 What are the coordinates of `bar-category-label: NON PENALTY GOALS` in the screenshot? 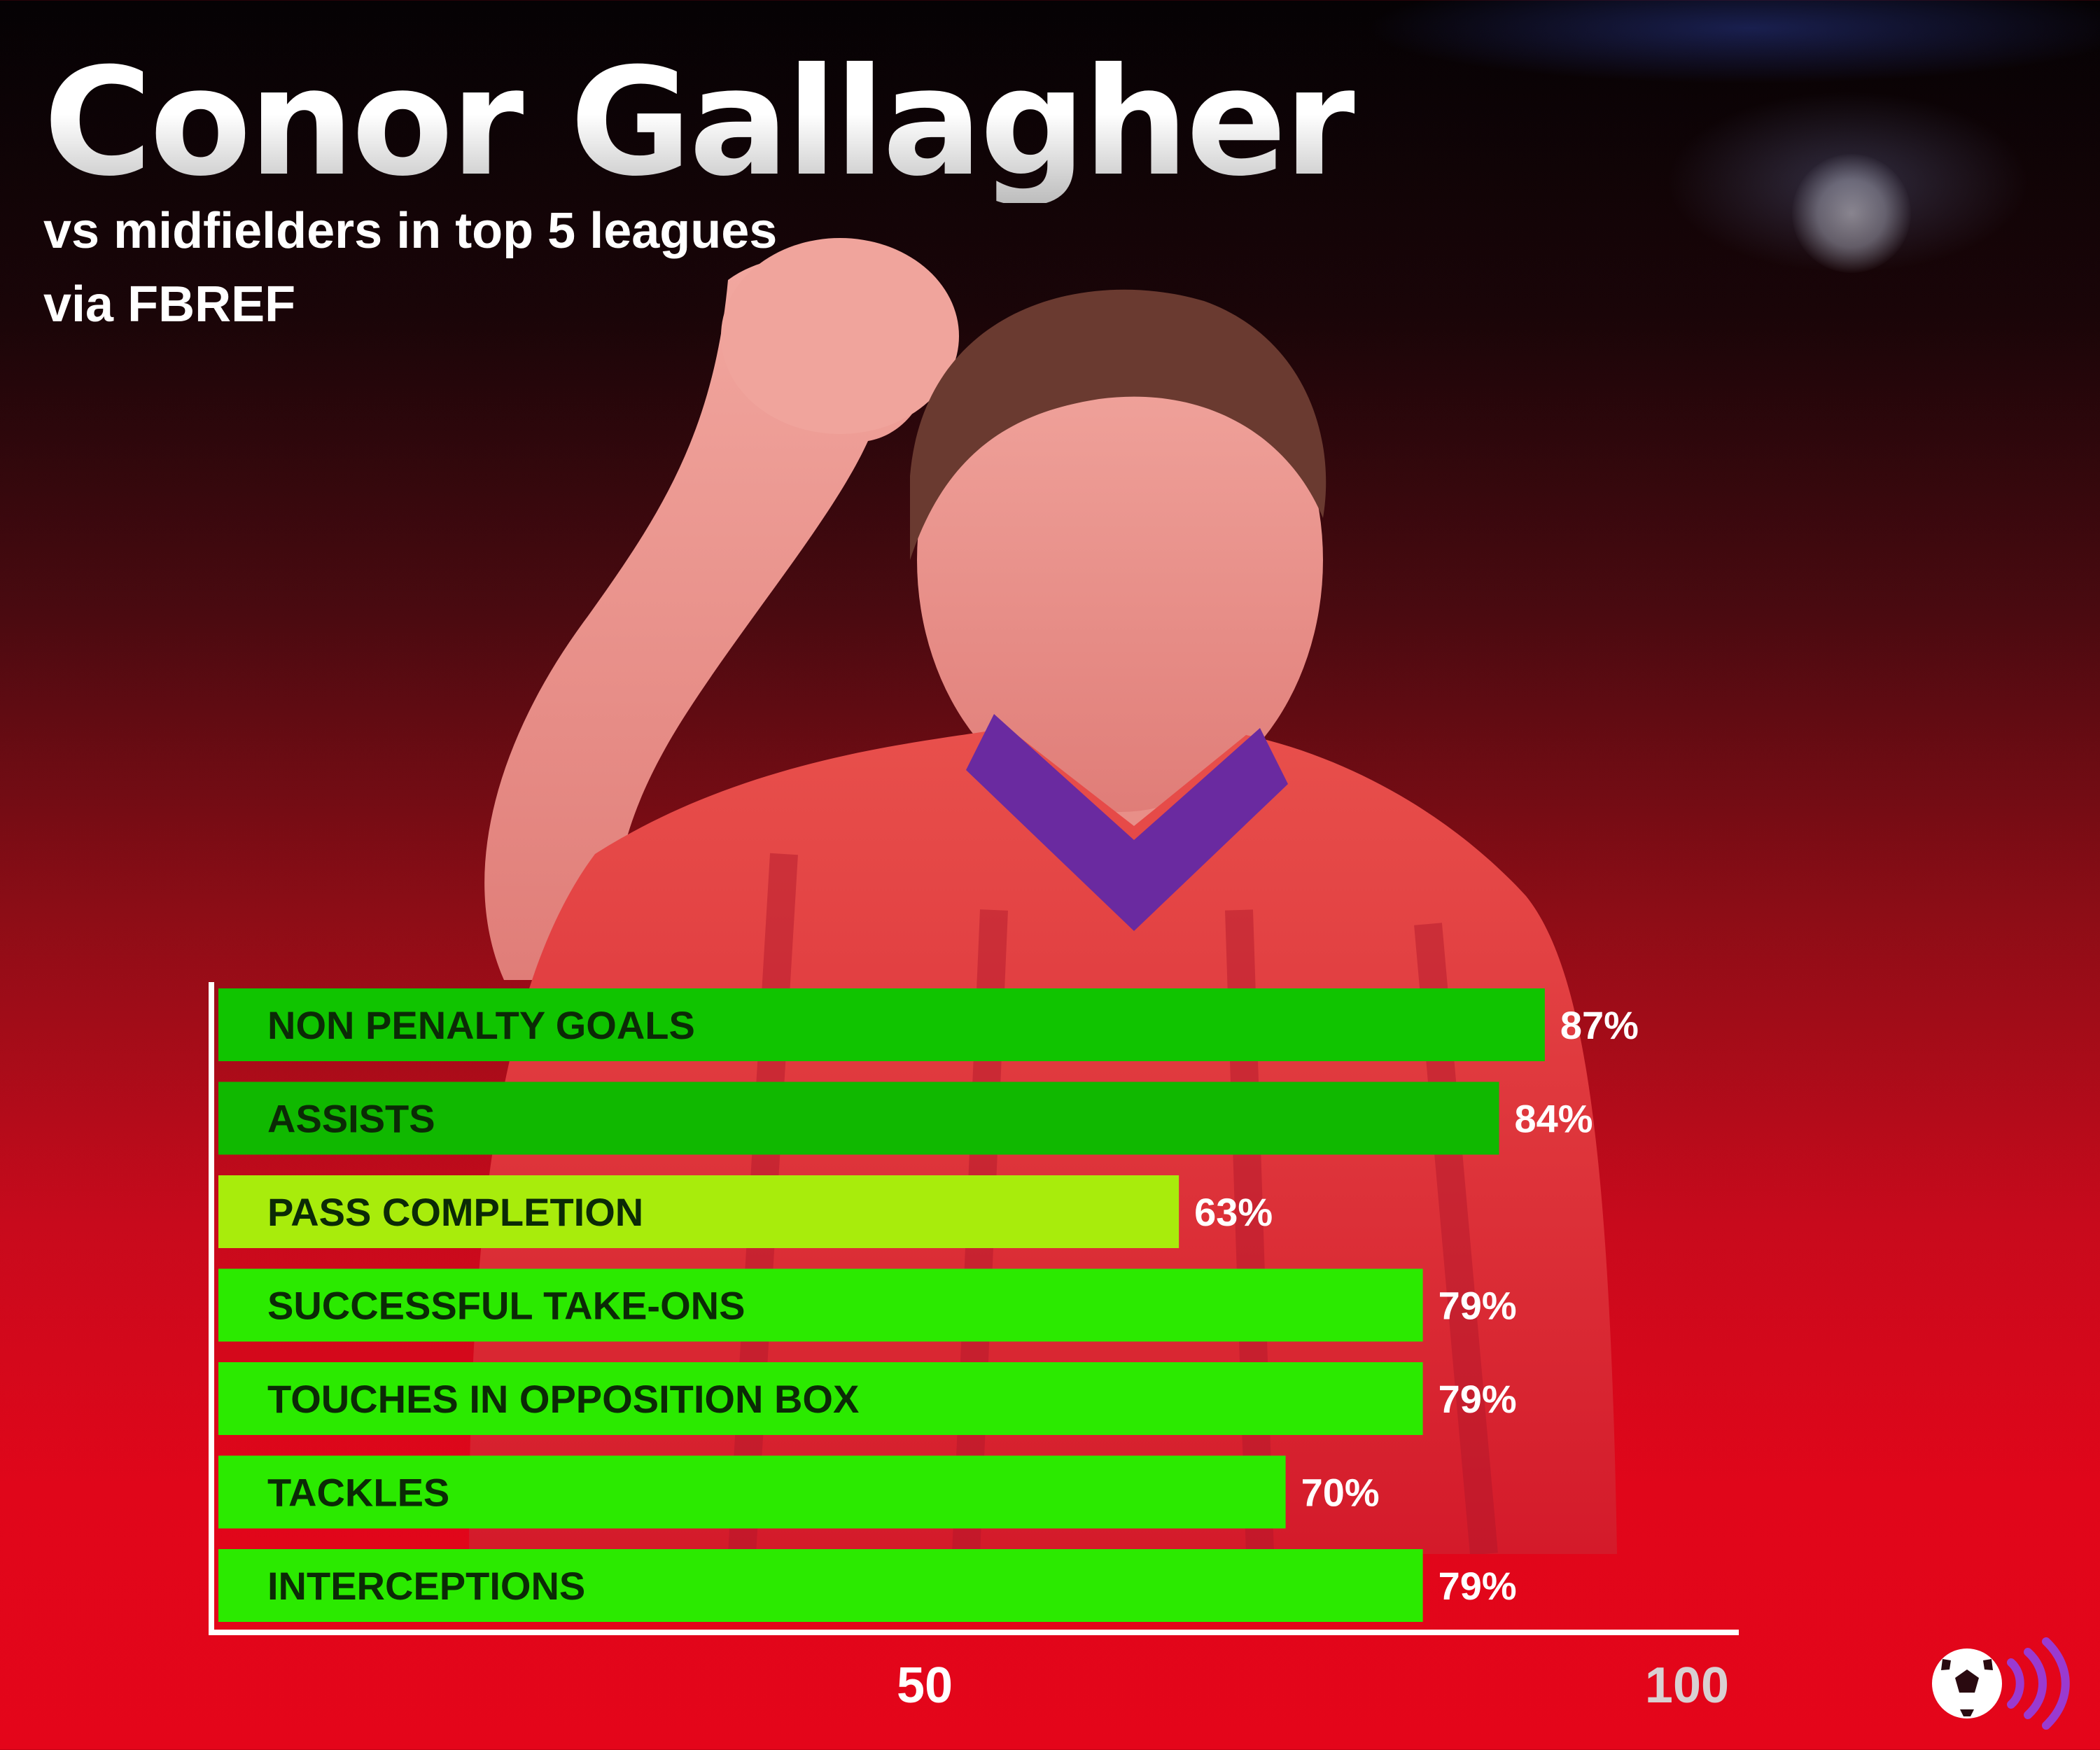 It's located at (481, 1025).